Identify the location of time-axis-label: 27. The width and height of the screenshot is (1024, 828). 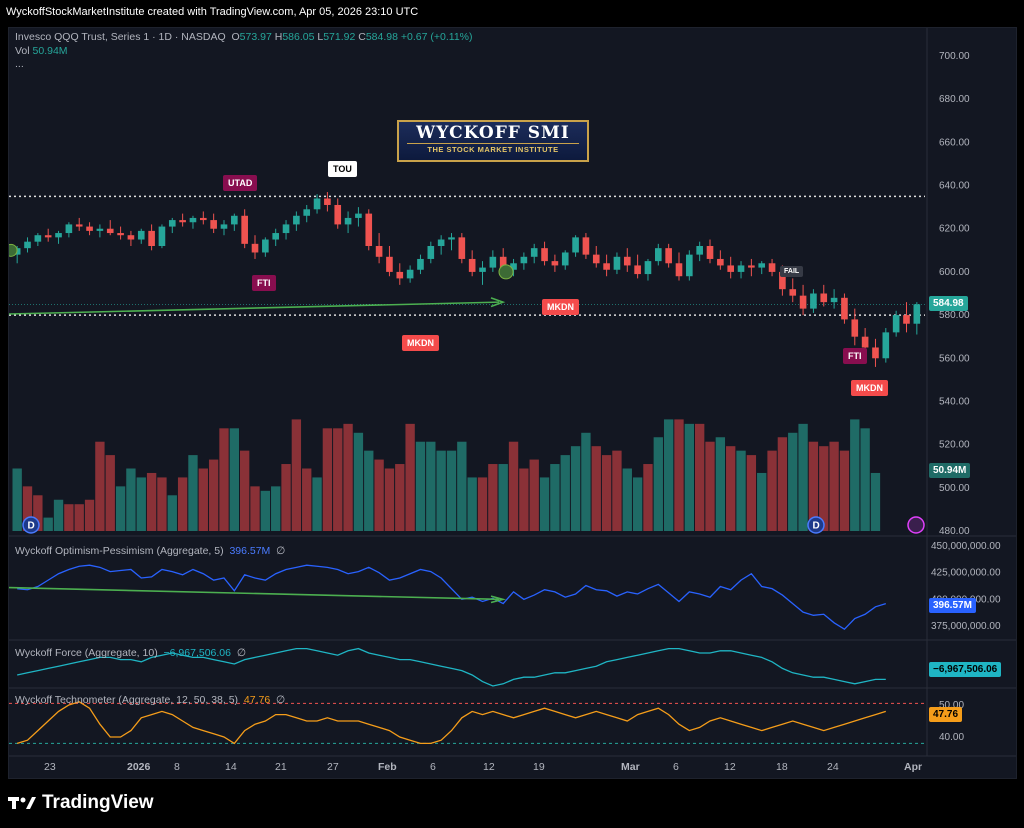
(333, 767).